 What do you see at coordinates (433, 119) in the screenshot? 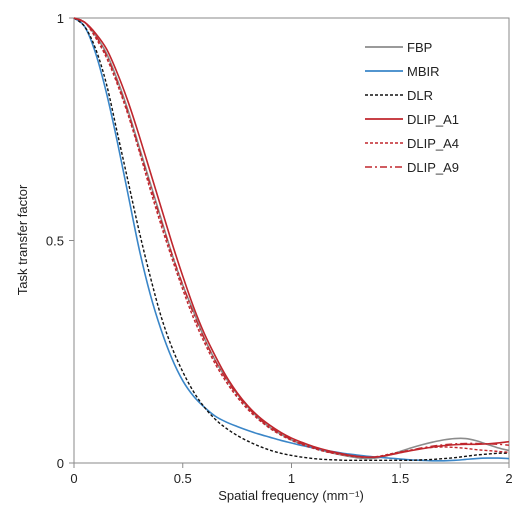
I see `legend-label: DLIP_A1` at bounding box center [433, 119].